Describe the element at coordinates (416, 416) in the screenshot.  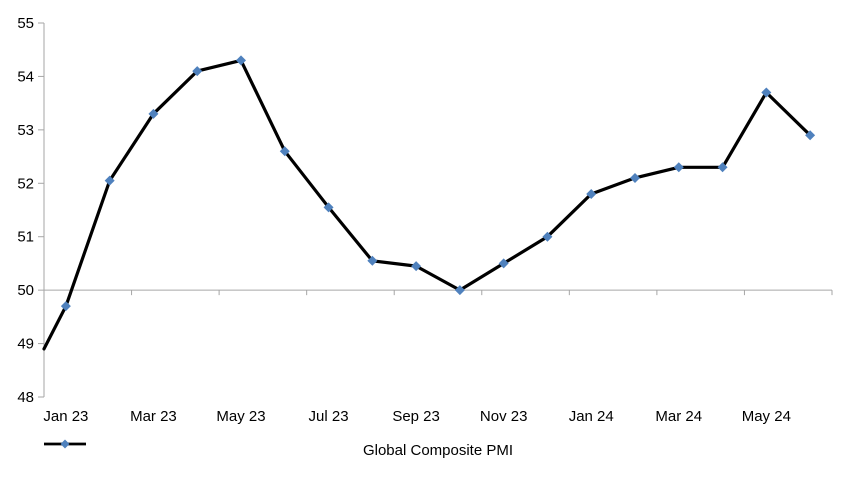
I see `x-axis-tick-label: Sep 23` at that location.